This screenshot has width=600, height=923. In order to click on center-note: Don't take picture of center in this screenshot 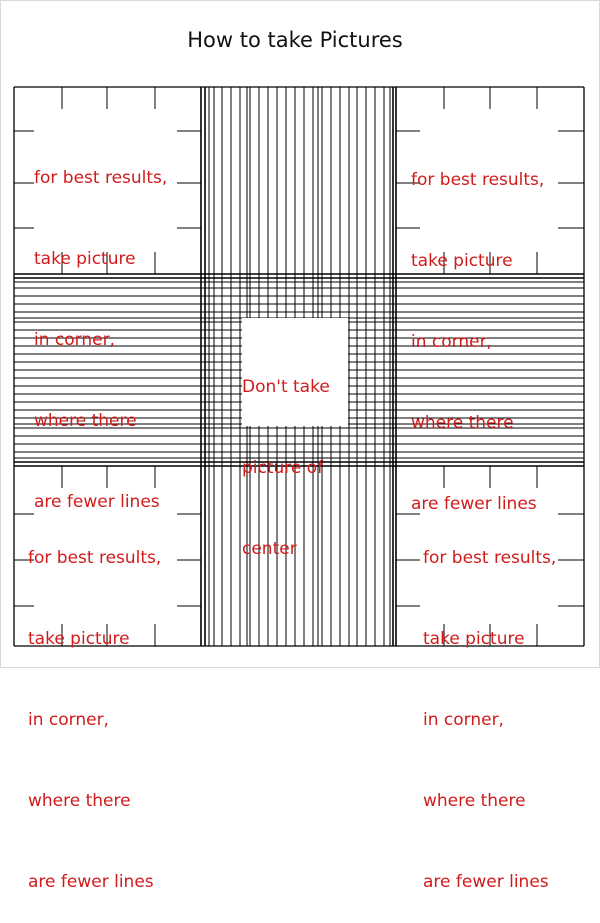, I will do `click(286, 455)`.